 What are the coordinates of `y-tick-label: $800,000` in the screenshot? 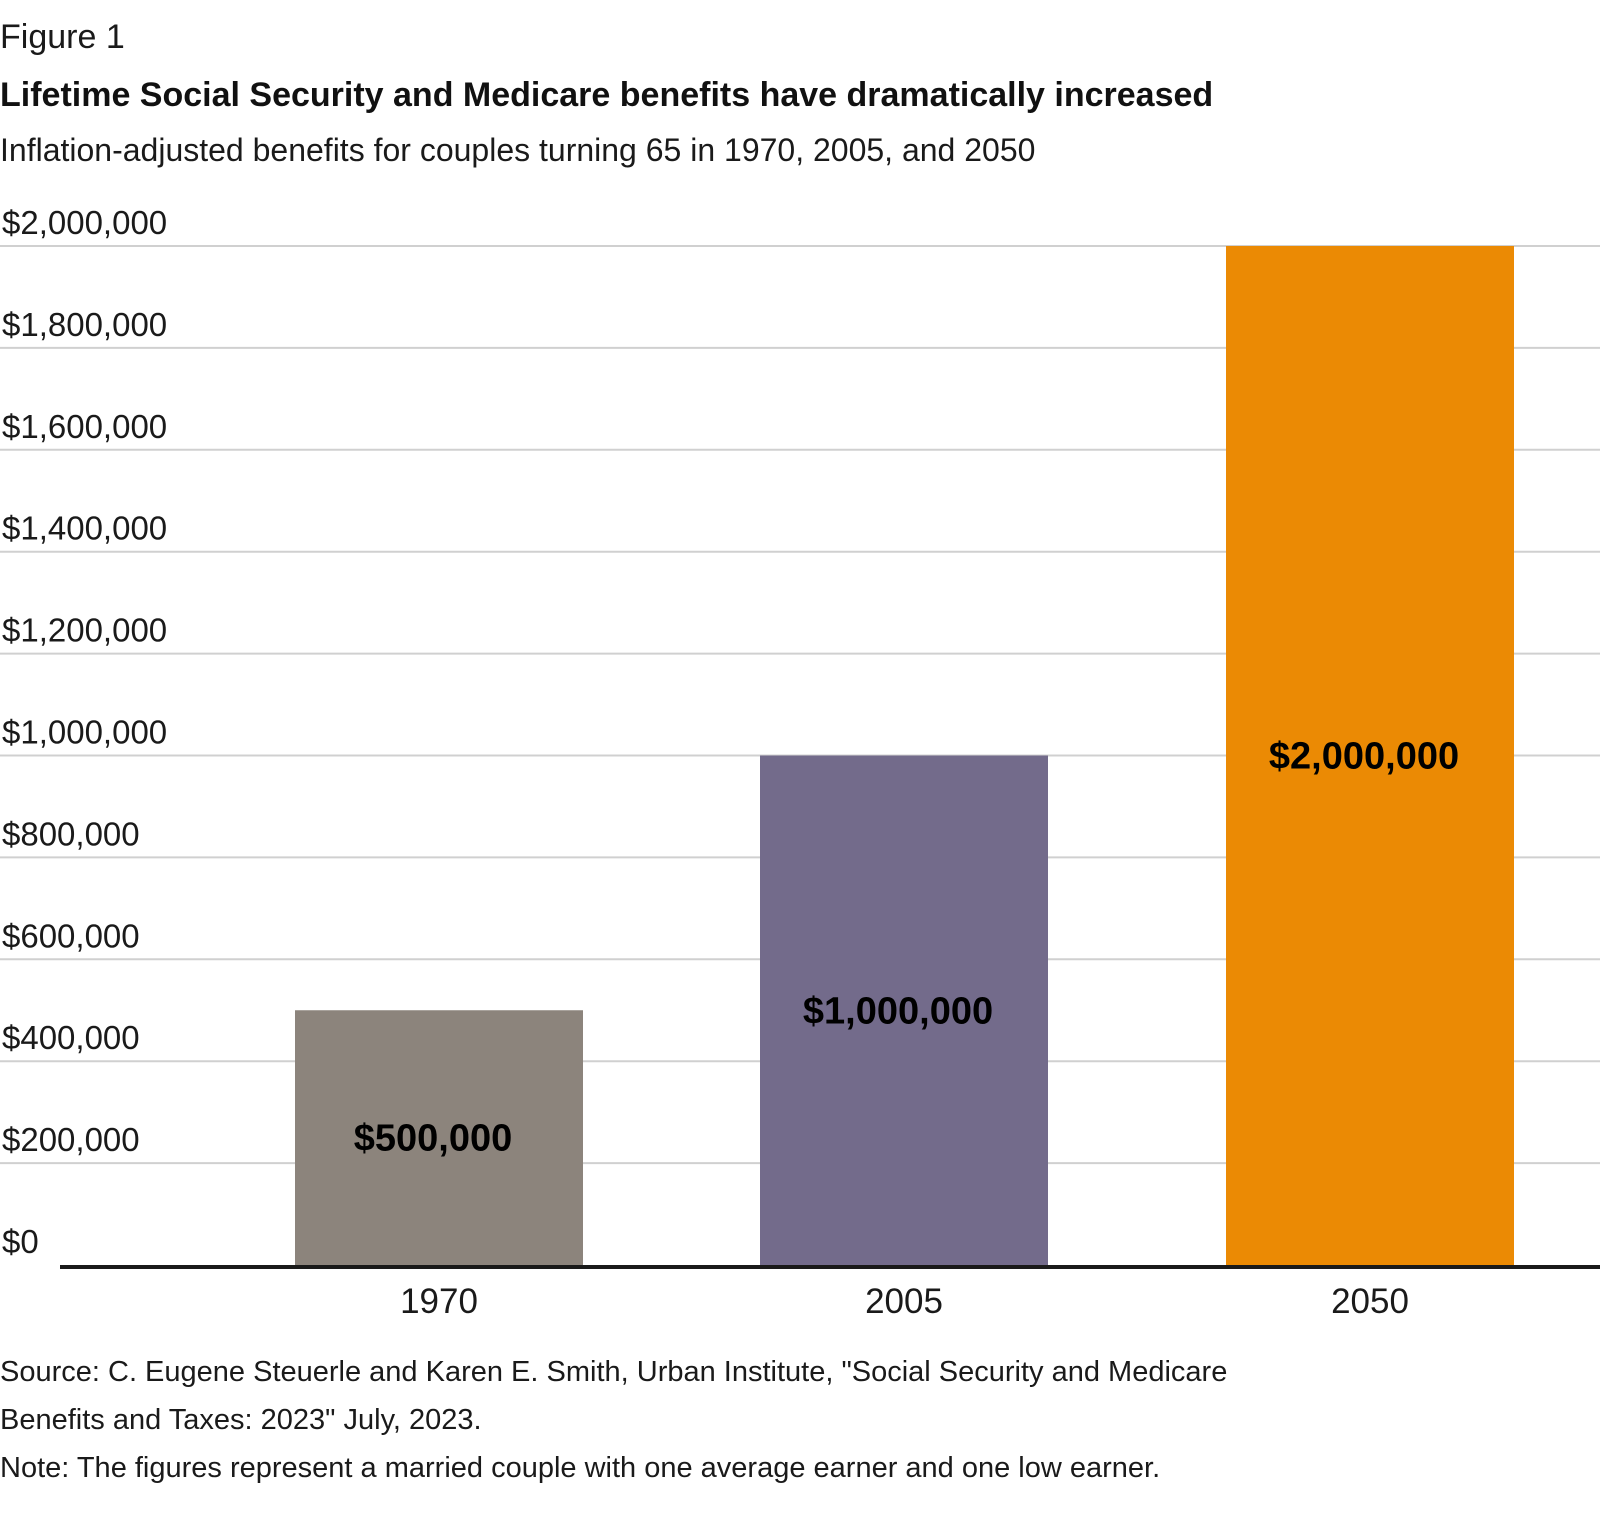 It's located at (71, 833).